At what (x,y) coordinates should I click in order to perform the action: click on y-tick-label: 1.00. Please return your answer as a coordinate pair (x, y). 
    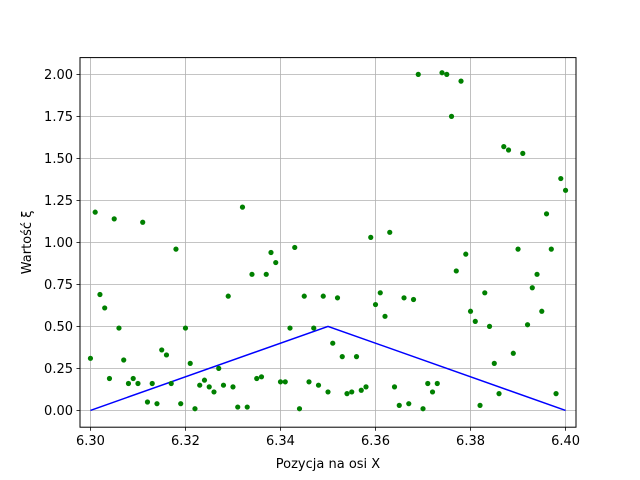
    Looking at the image, I should click on (58, 243).